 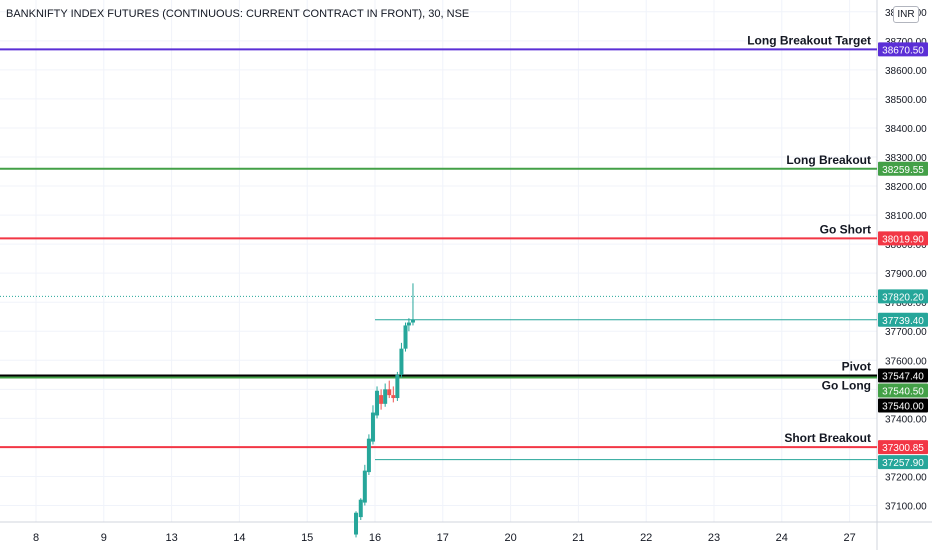 I want to click on x-tick-label: 21, so click(x=578, y=538).